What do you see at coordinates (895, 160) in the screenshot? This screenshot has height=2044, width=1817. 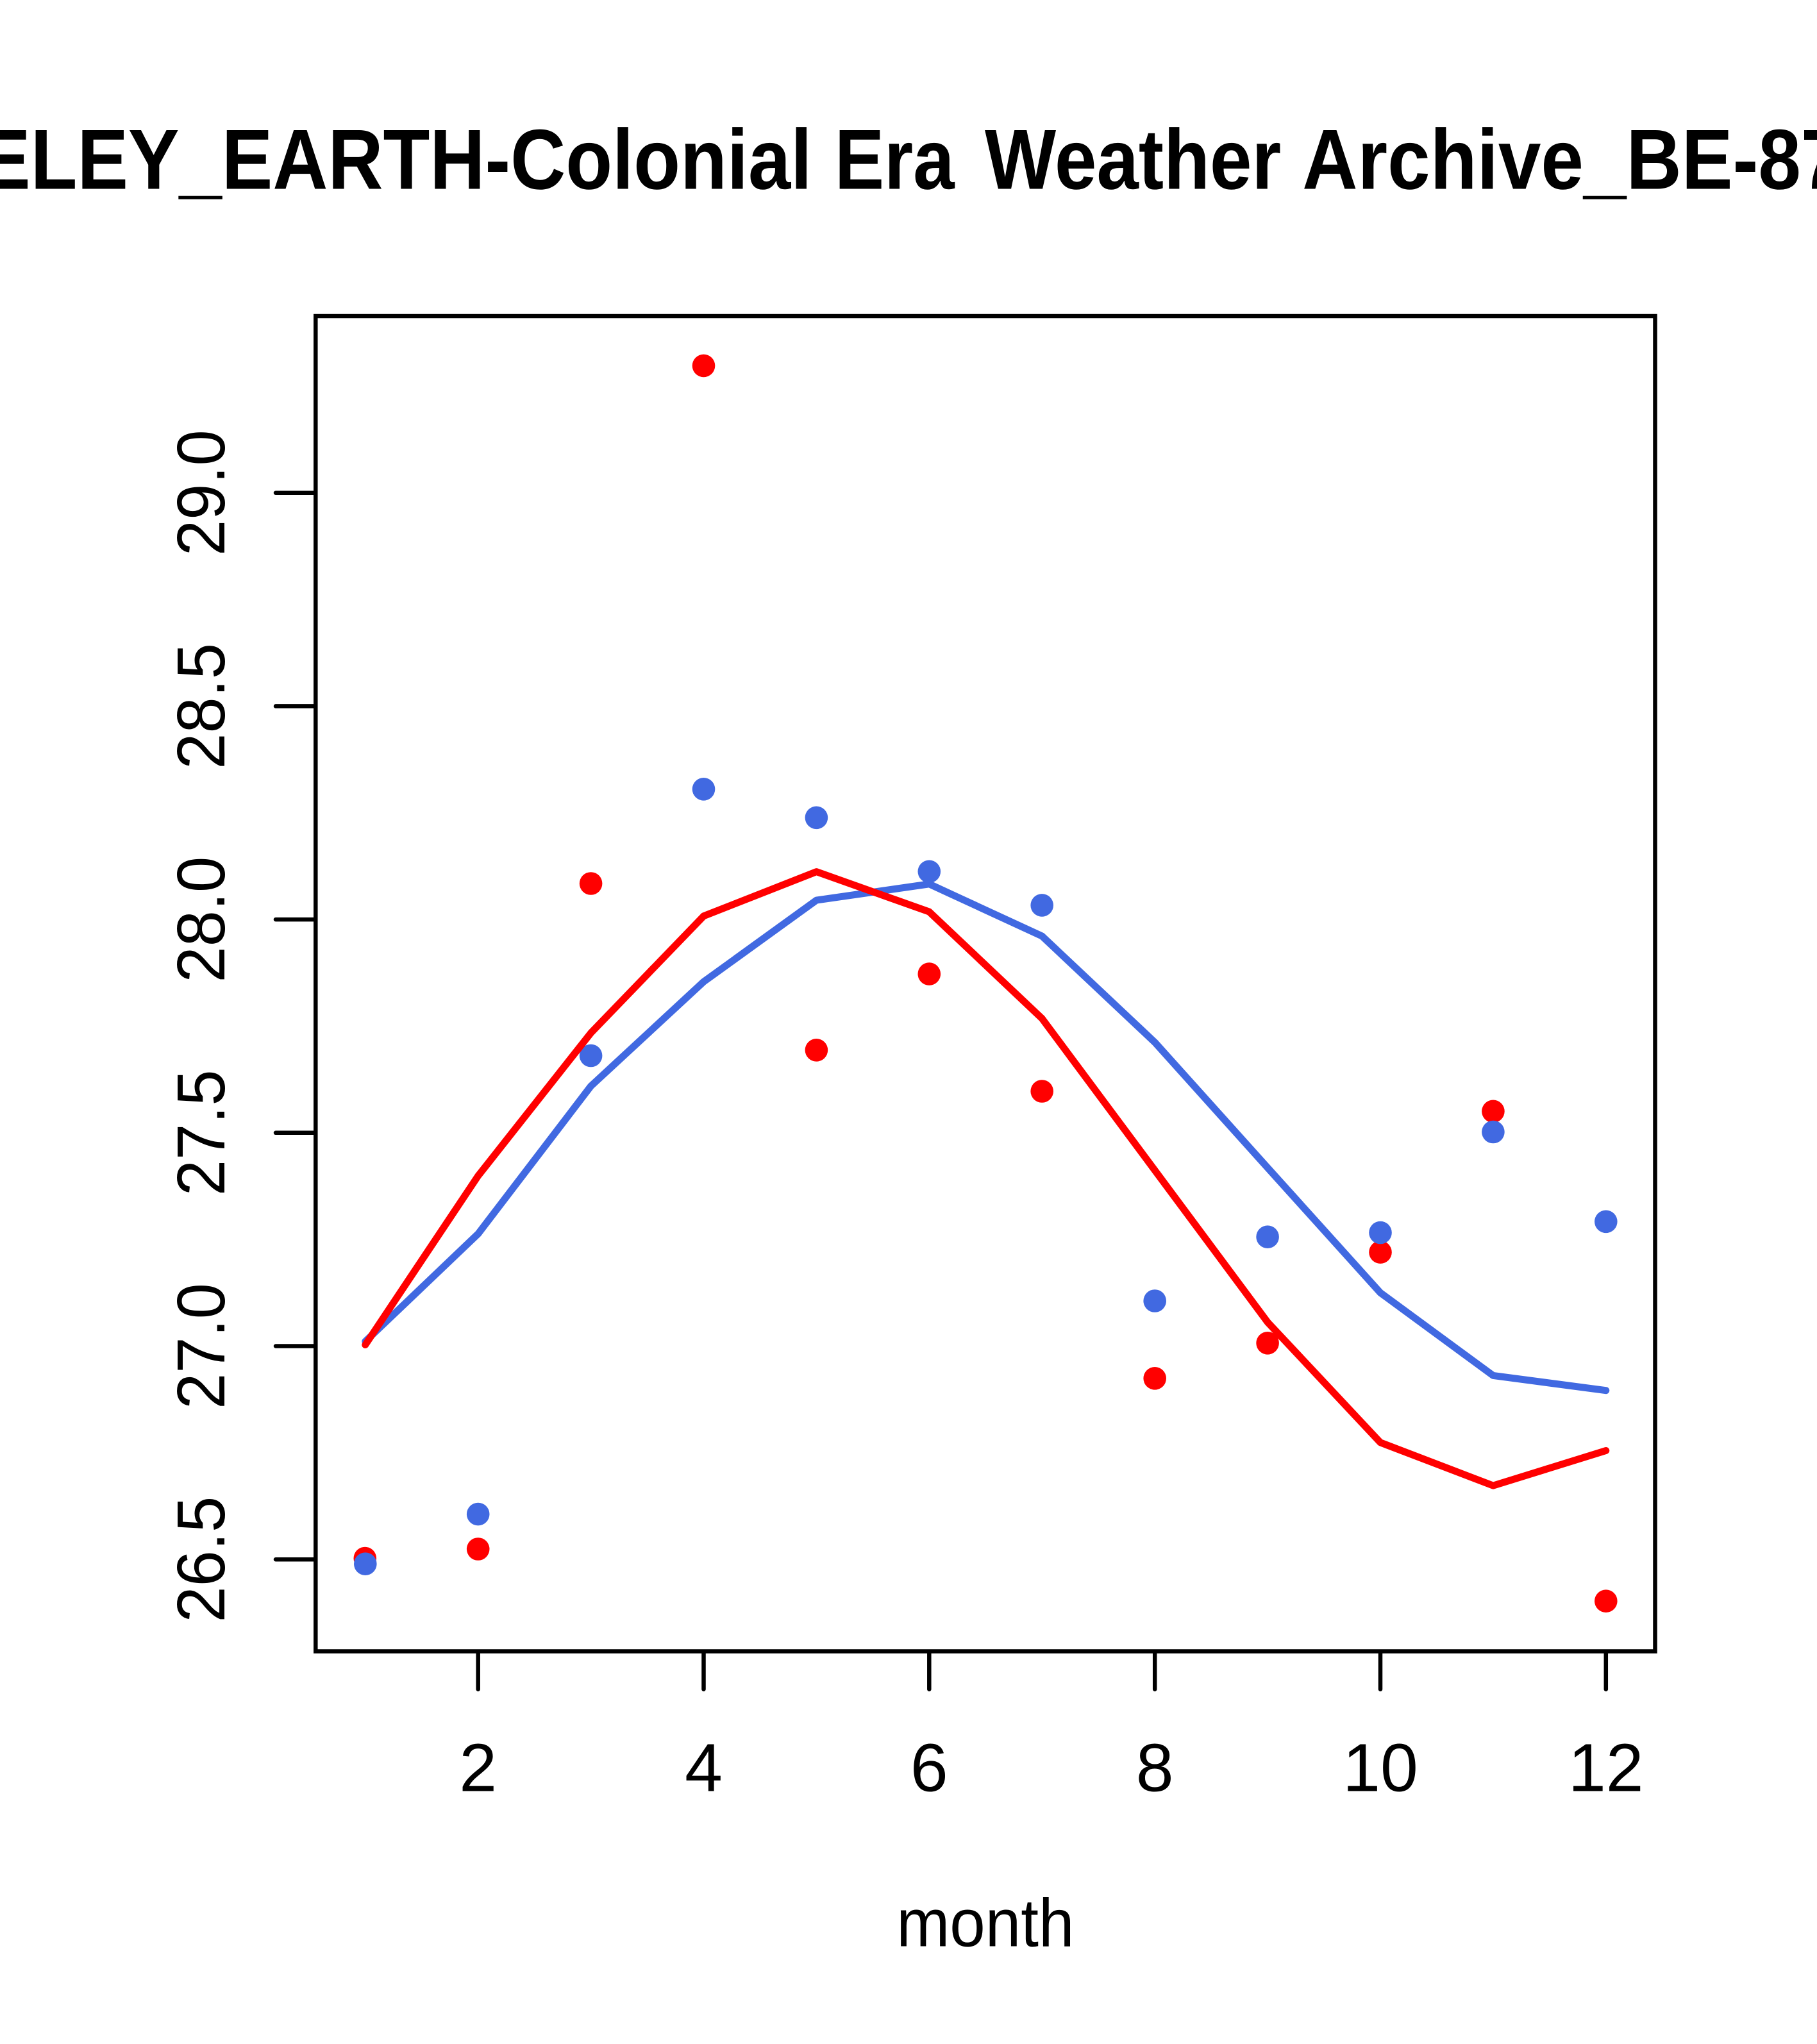 I see `svg-text: Era` at bounding box center [895, 160].